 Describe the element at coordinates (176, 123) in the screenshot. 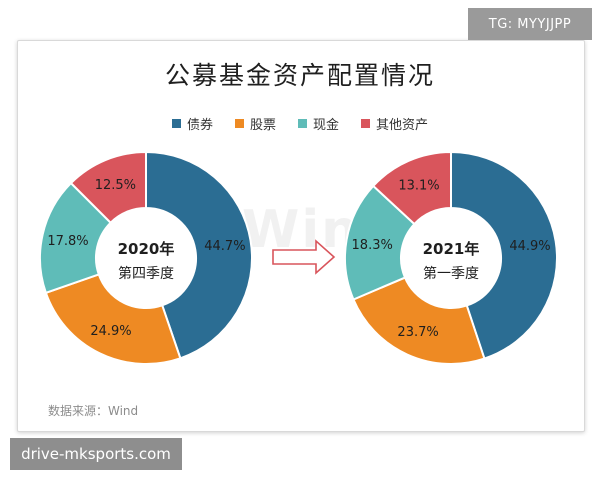

I see `legend-swatch-bond` at that location.